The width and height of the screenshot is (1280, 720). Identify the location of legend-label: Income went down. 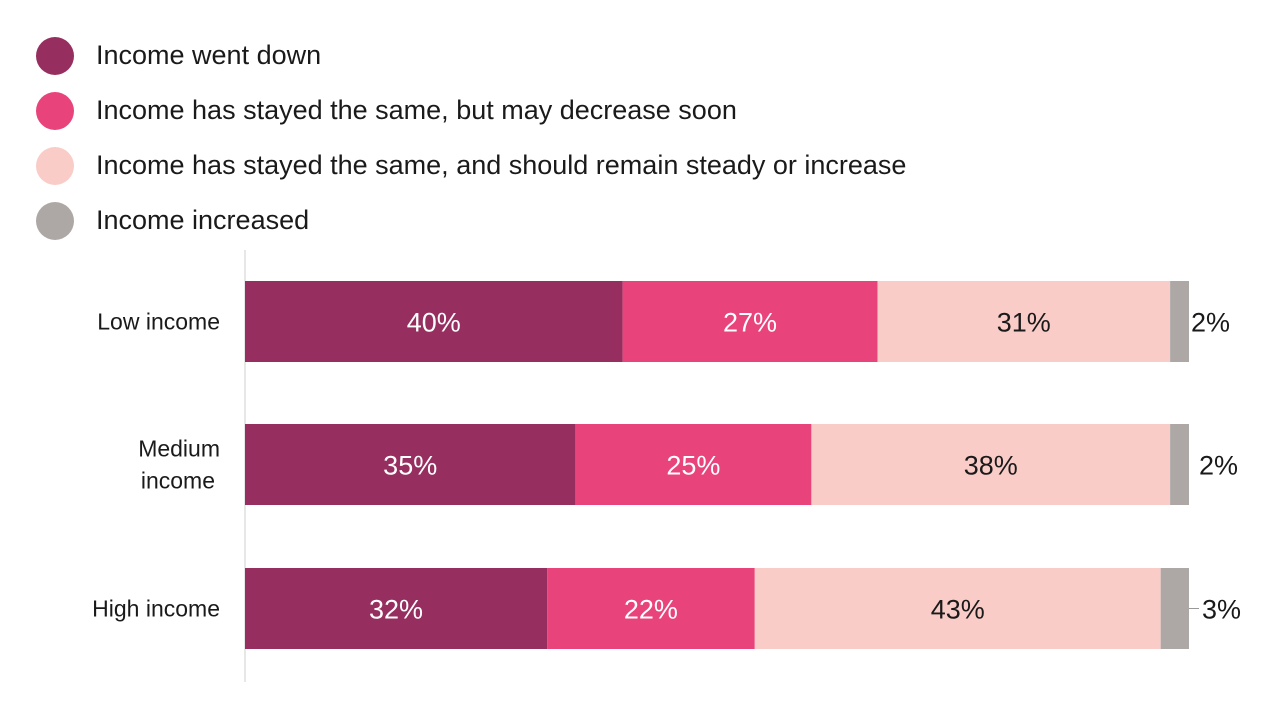
(209, 55).